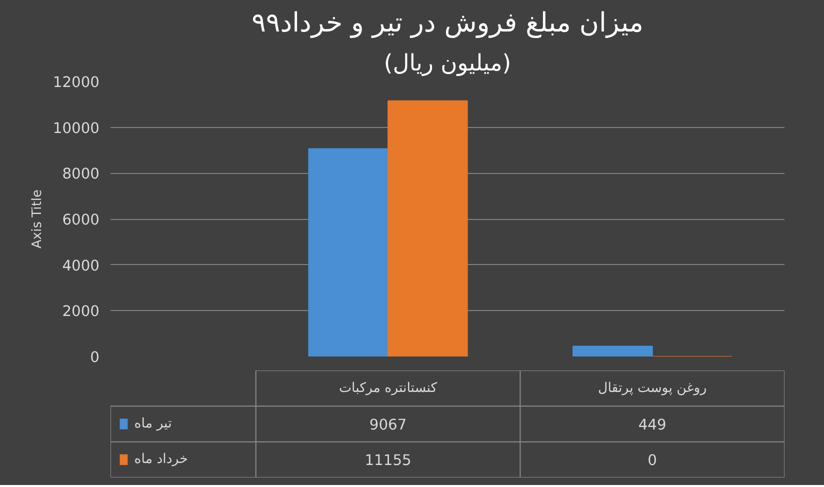 Image resolution: width=824 pixels, height=487 pixels. What do you see at coordinates (161, 460) in the screenshot?
I see `legend-label: خرداد ماه` at bounding box center [161, 460].